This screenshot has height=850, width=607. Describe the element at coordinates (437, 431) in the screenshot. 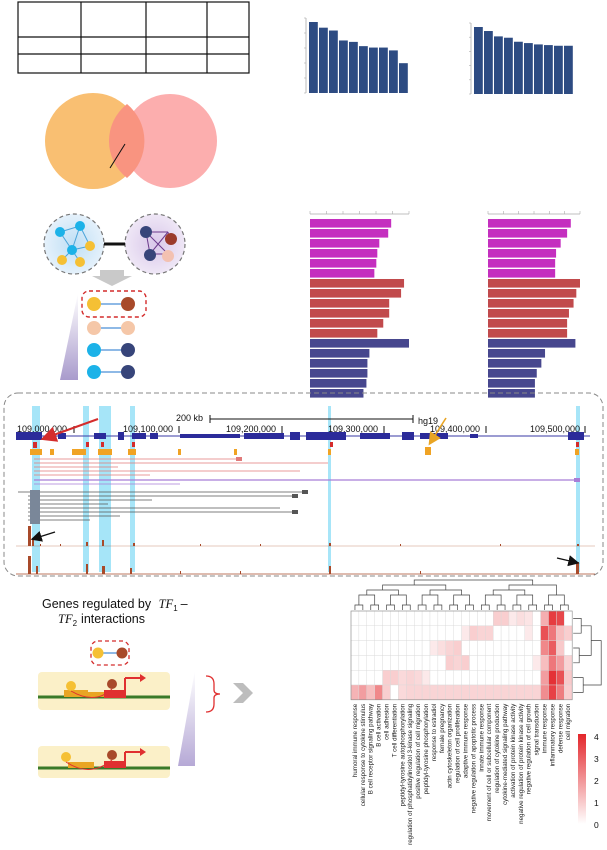

I see `orange-arrow` at that location.